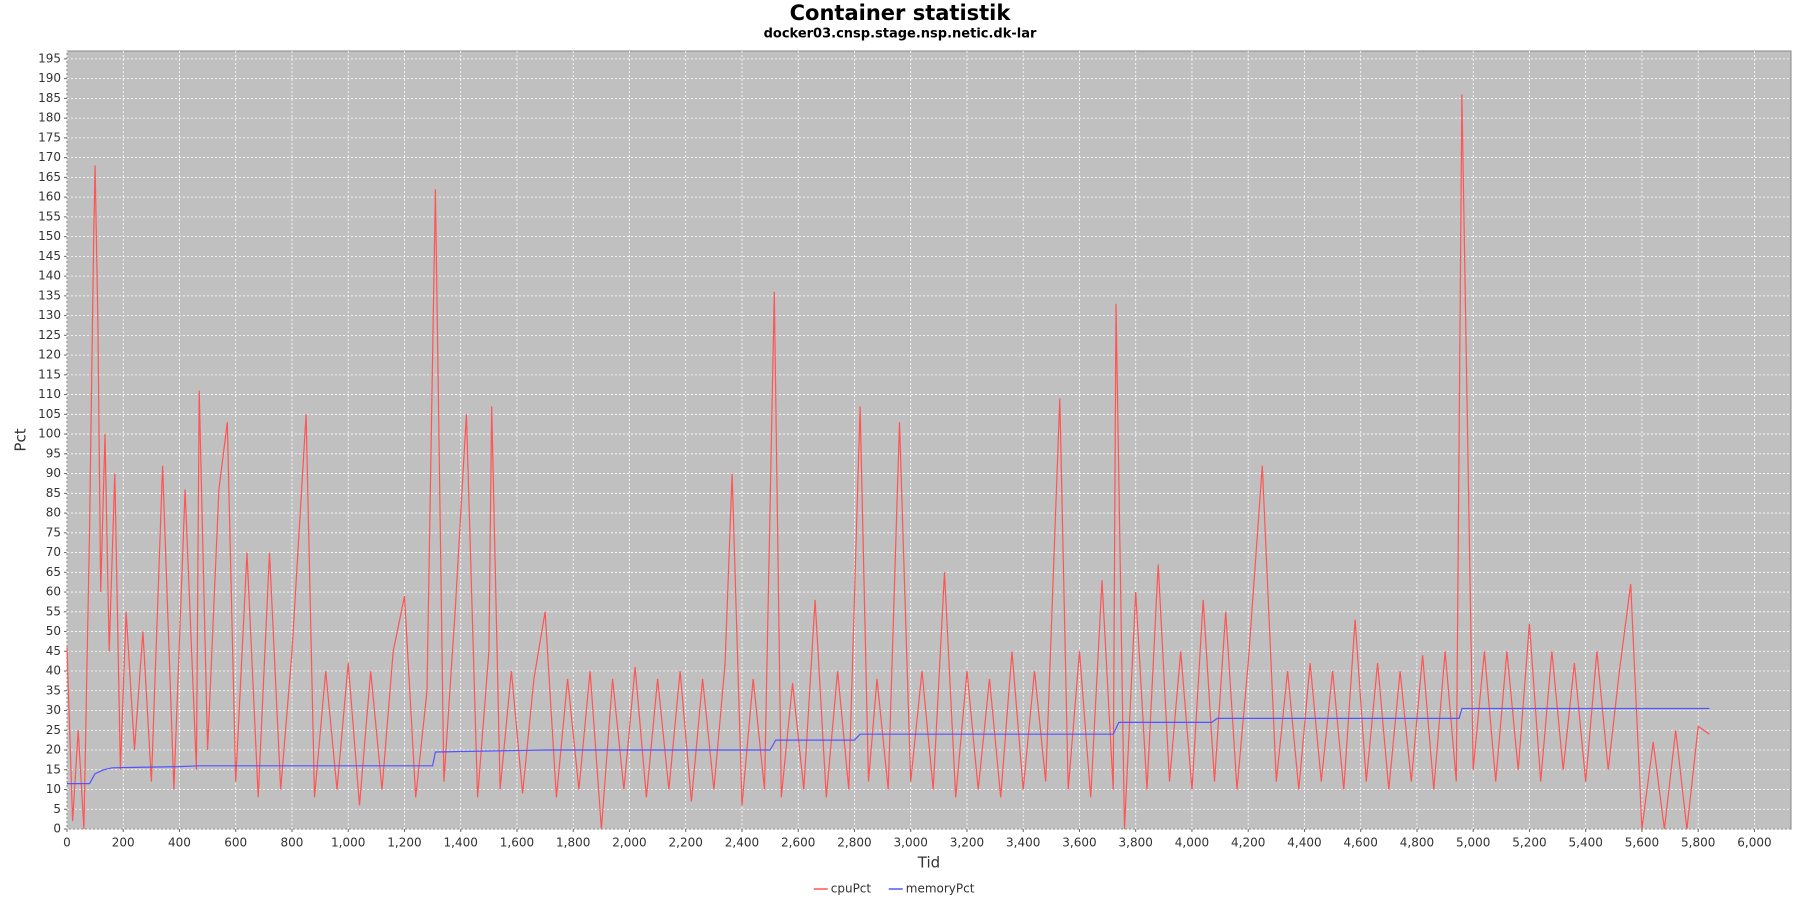 Image resolution: width=1800 pixels, height=904 pixels. Describe the element at coordinates (49, 414) in the screenshot. I see `y-tick-label: 105` at that location.